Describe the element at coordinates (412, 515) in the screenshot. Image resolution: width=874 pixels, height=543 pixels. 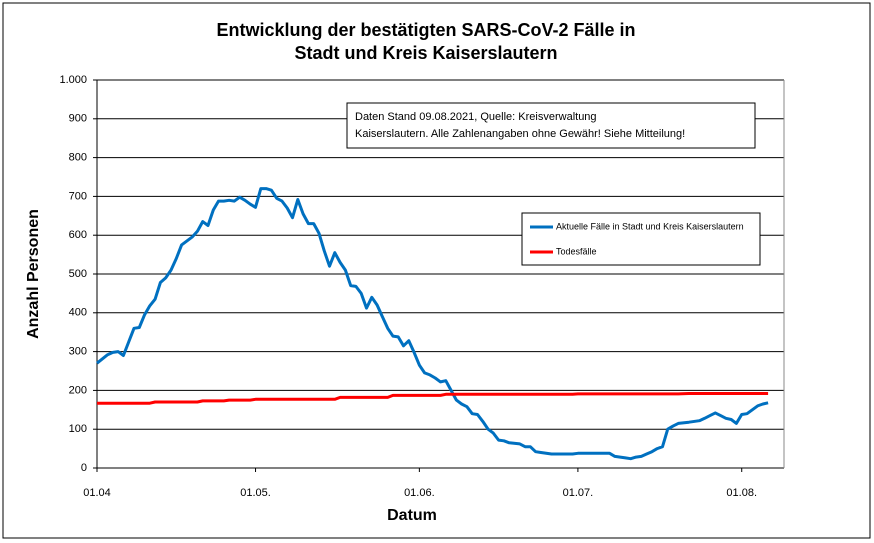
I see `x-axis-label: Datum` at that location.